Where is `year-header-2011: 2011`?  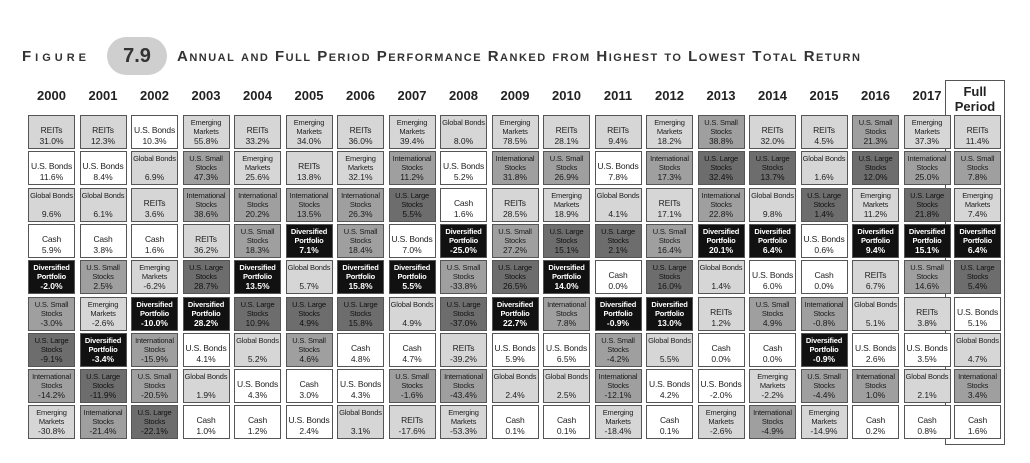
year-header-2011: 2011 is located at coordinates (618, 95).